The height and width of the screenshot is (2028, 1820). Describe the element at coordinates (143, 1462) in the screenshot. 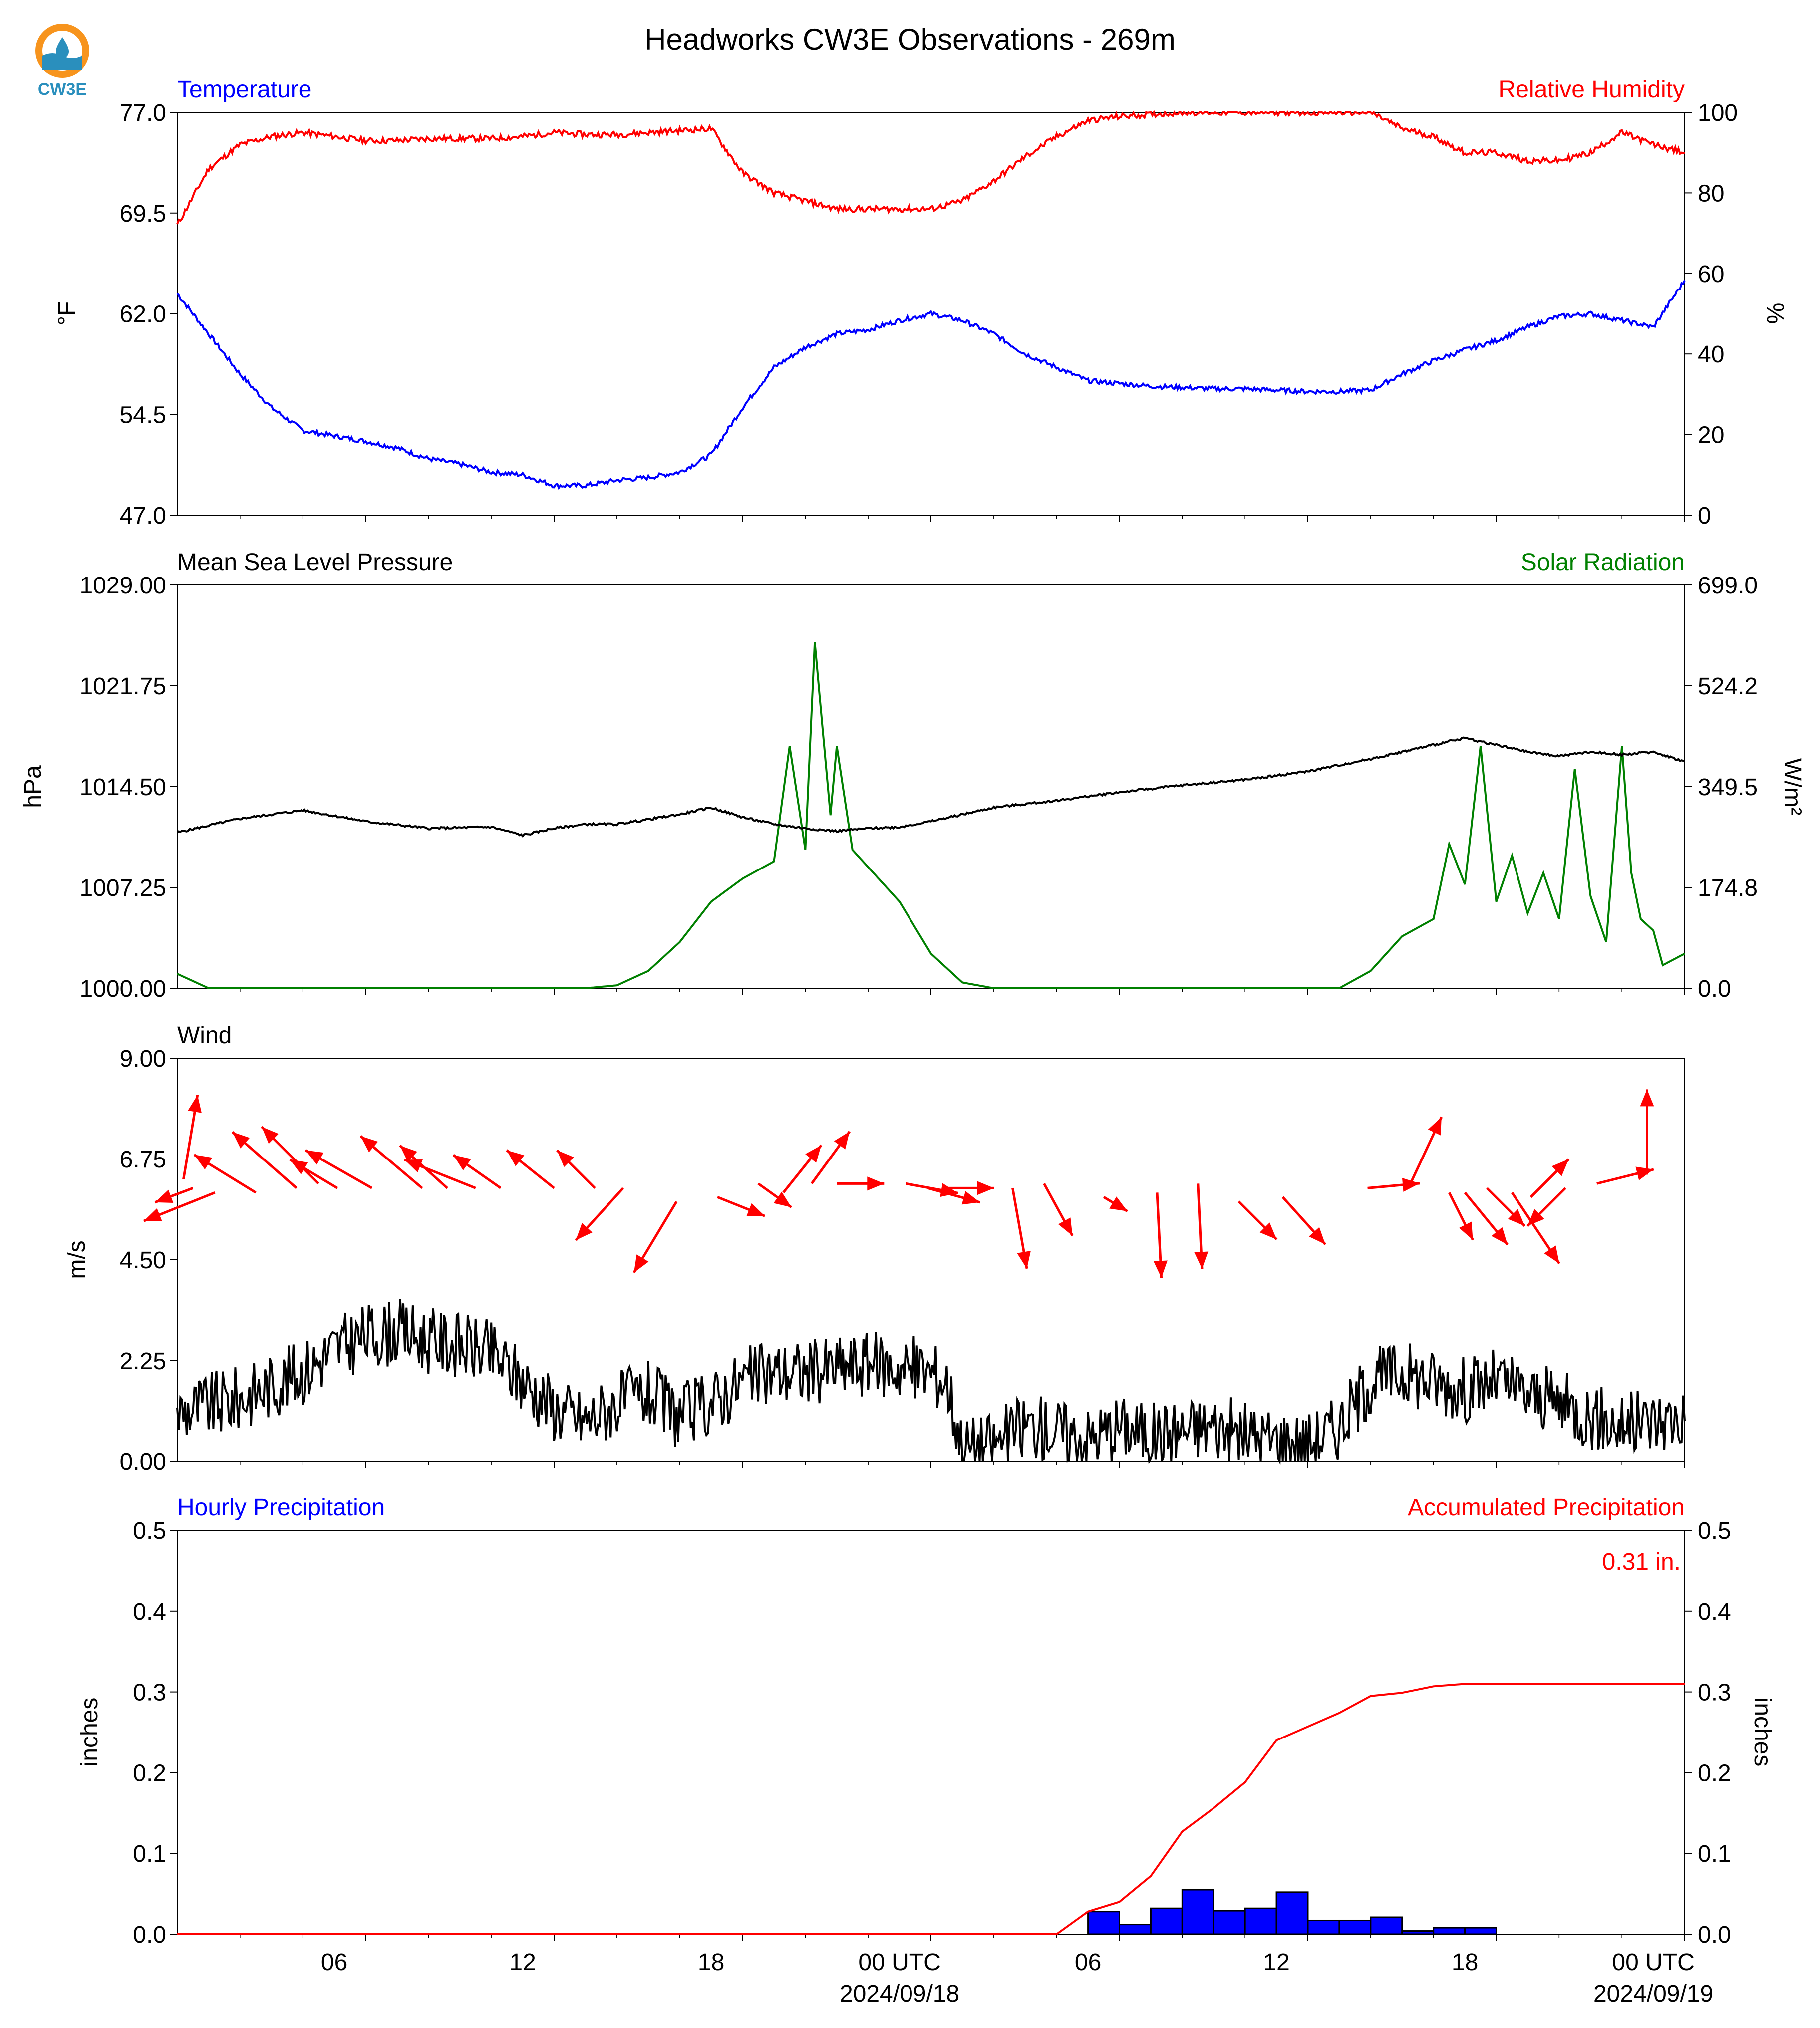

I see `wind-y-tick-label: 0.00` at that location.